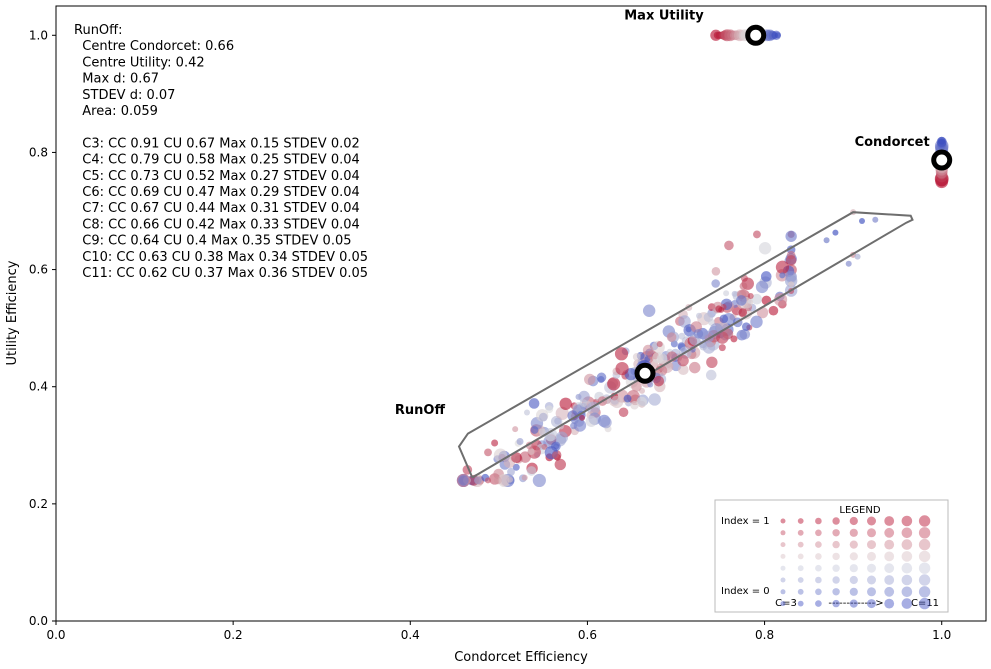 The height and width of the screenshot is (669, 991). I want to click on x-axis-label: Condorcet Efficiency, so click(521, 657).